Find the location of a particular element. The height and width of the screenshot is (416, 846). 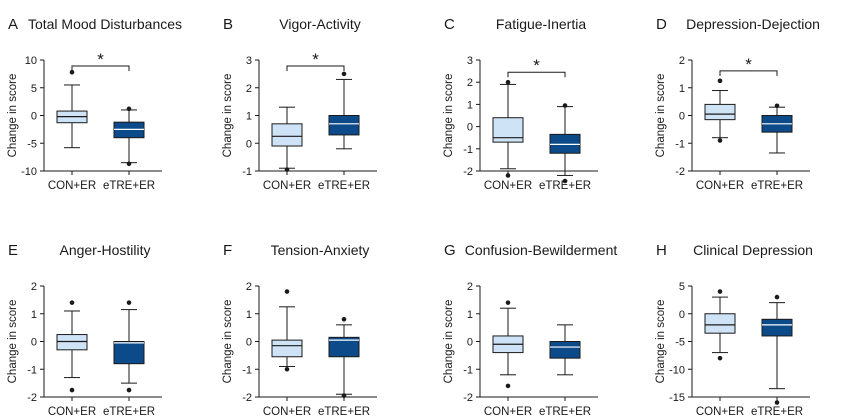

panel-letter: E is located at coordinates (13, 250).